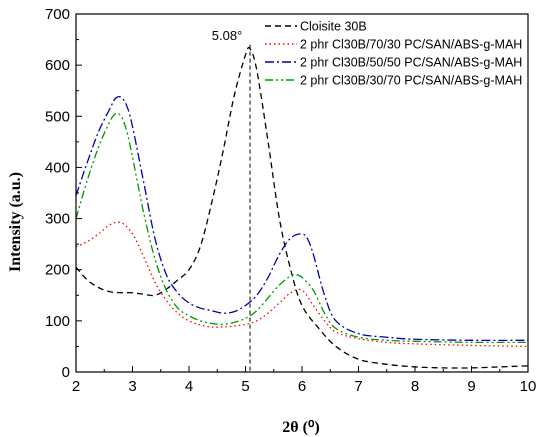 Image resolution: width=550 pixels, height=437 pixels. What do you see at coordinates (415, 386) in the screenshot?
I see `x-tick-label: 8` at bounding box center [415, 386].